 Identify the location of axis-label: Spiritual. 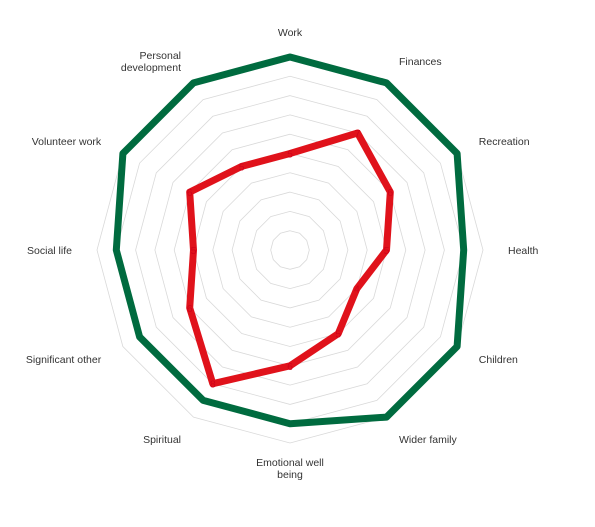
(162, 440).